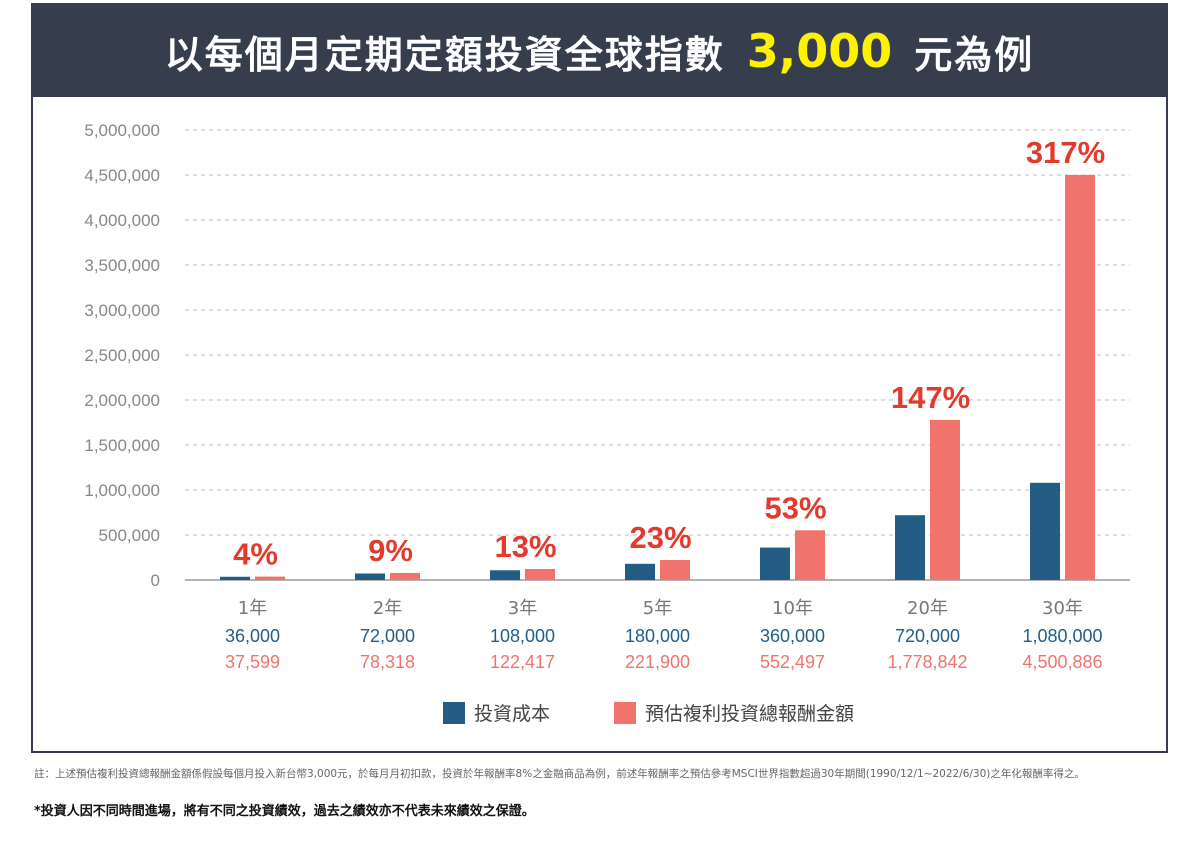 The image size is (1200, 844). What do you see at coordinates (444, 54) in the screenshot?
I see `title-prefix: 以每個月定期定額投資全球指數` at bounding box center [444, 54].